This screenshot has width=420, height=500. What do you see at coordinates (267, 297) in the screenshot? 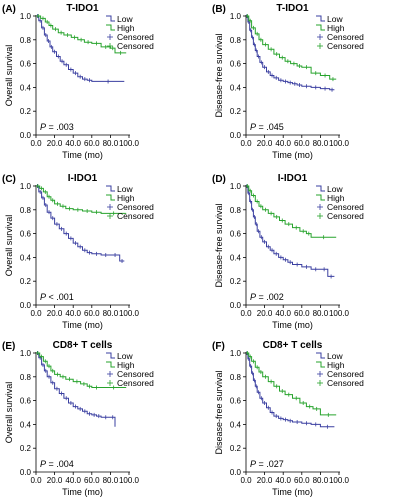
I see `p-value-annotation: P = .002` at bounding box center [267, 297].